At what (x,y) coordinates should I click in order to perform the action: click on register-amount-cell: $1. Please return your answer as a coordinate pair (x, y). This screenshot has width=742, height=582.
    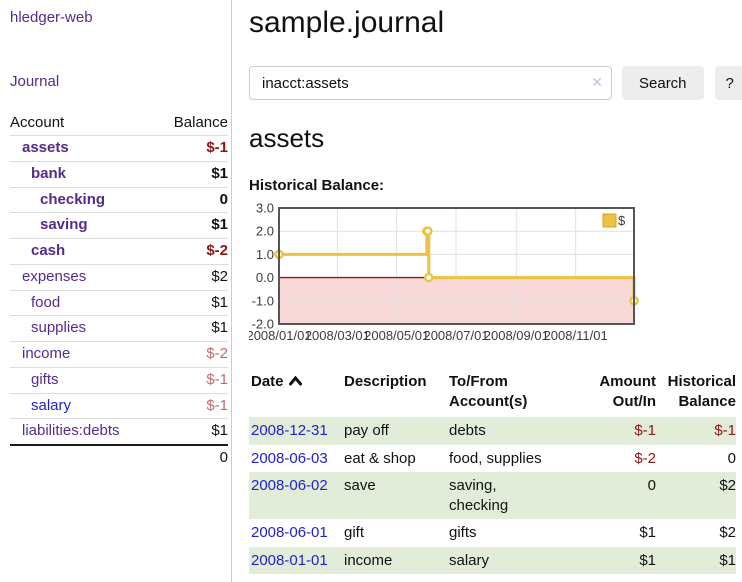
    Looking at the image, I should click on (618, 560).